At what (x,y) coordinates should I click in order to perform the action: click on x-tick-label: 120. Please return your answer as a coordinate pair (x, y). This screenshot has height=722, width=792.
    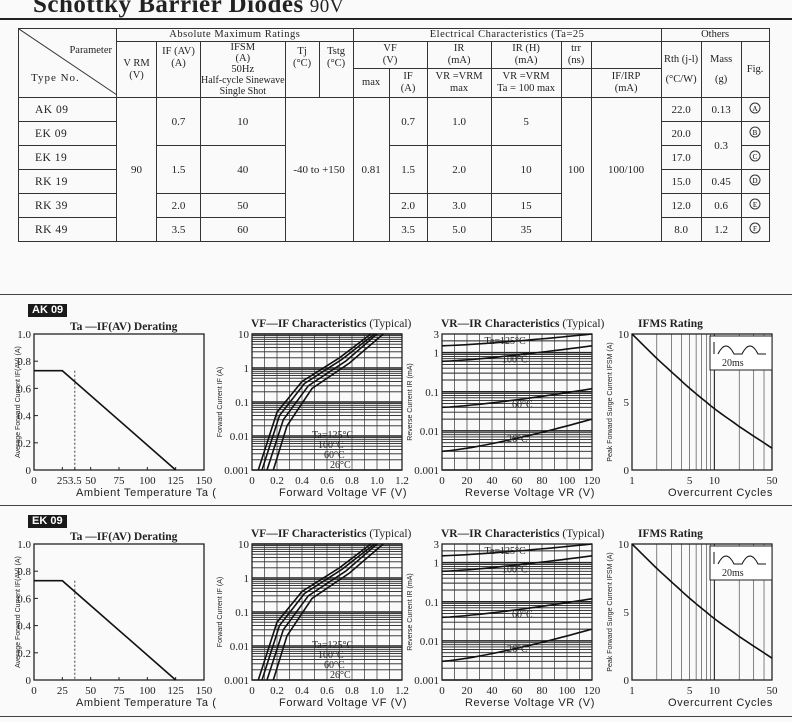
    Looking at the image, I should click on (592, 481).